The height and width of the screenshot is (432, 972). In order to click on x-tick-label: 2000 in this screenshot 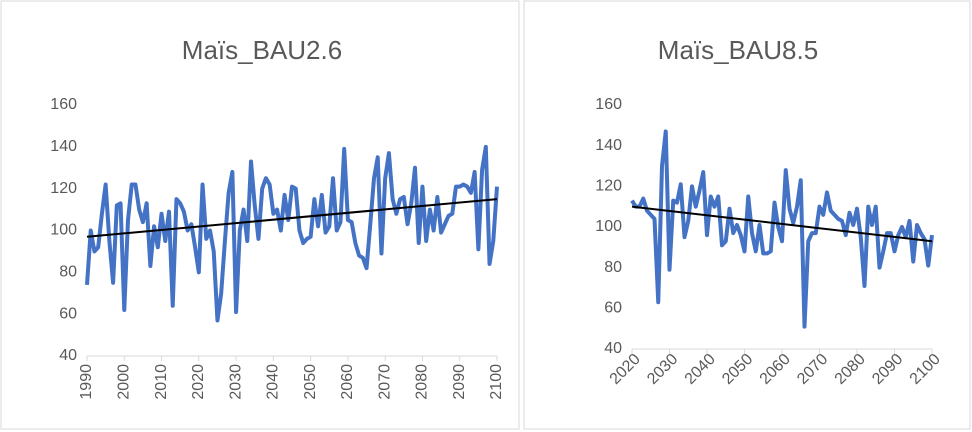, I will do `click(123, 382)`.